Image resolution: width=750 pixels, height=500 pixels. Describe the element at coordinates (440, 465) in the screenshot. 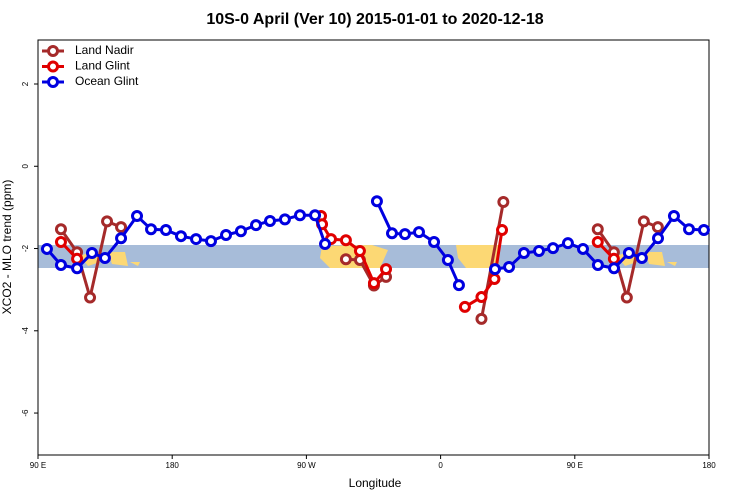

I see `x-tick-label: 0` at that location.